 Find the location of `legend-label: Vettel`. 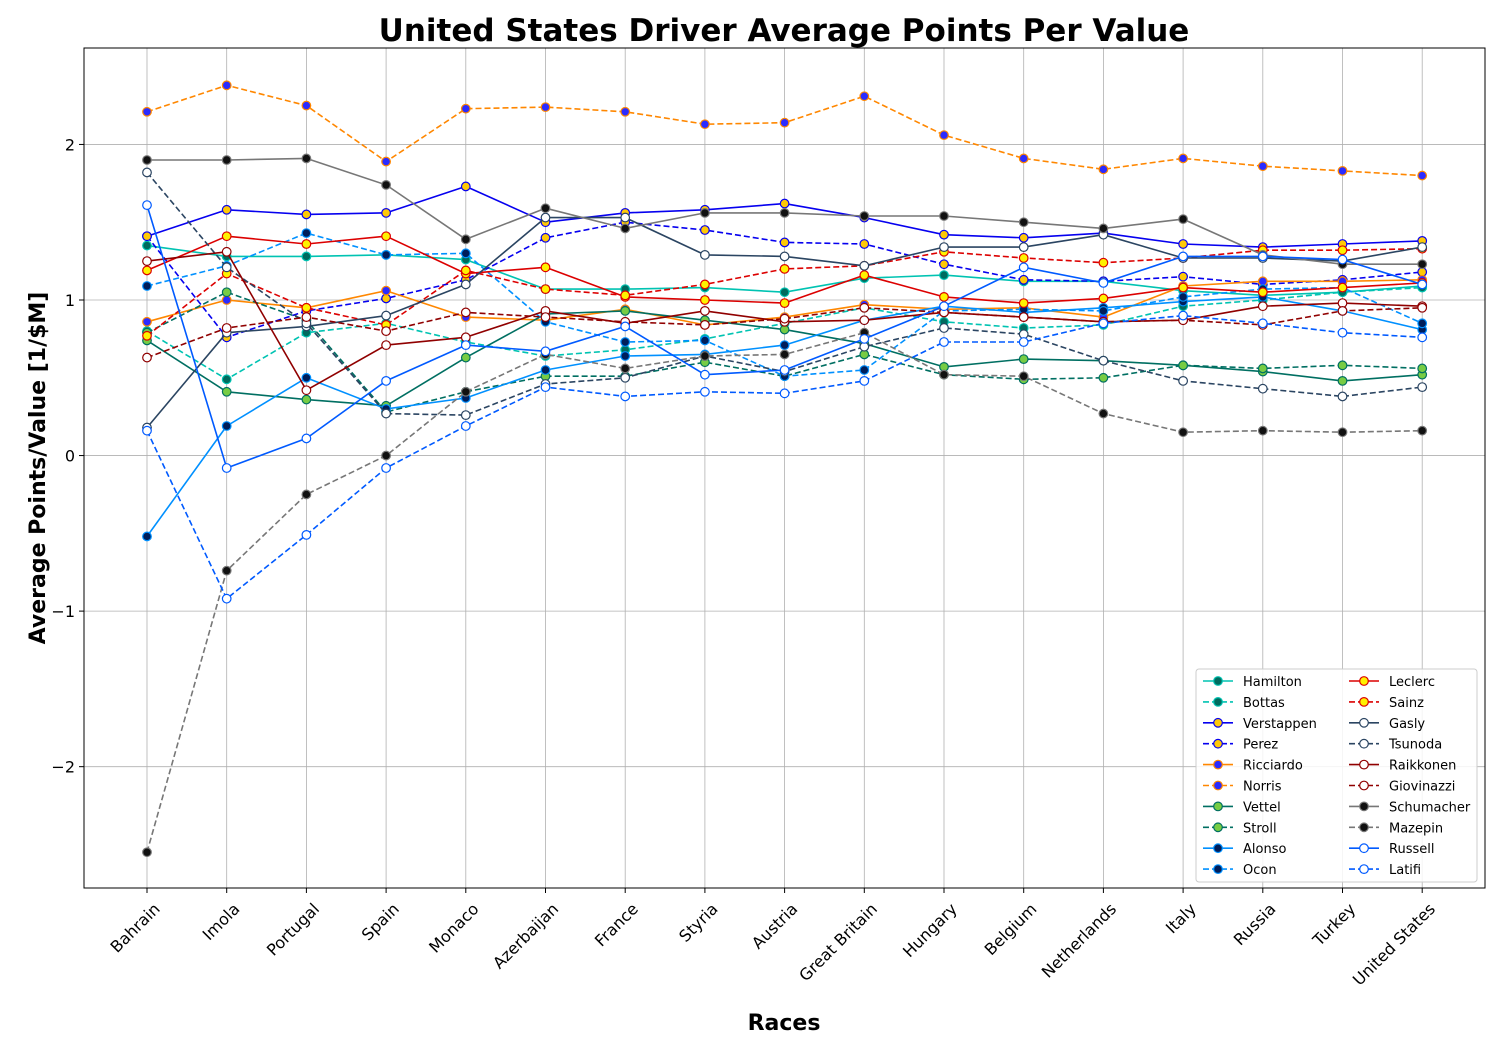

legend-label: Vettel is located at coordinates (1262, 807).